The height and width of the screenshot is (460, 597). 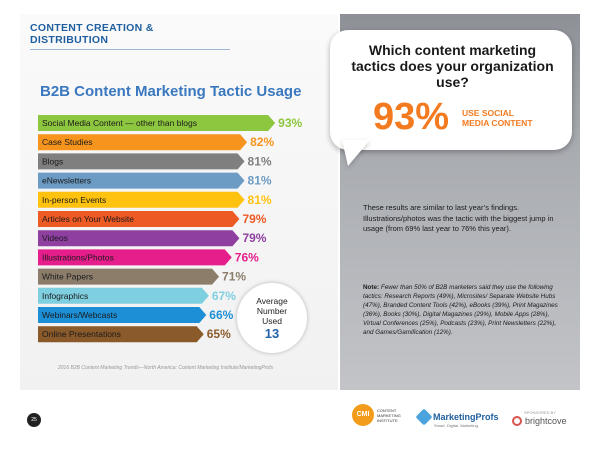 I want to click on callout-tail, so click(x=356, y=153).